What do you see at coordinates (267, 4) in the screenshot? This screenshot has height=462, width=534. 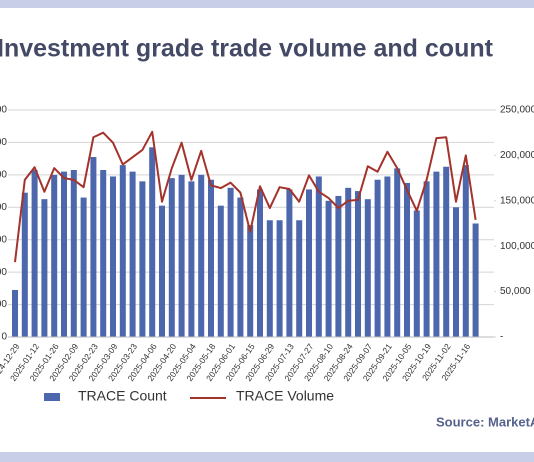 I see `top-band` at bounding box center [267, 4].